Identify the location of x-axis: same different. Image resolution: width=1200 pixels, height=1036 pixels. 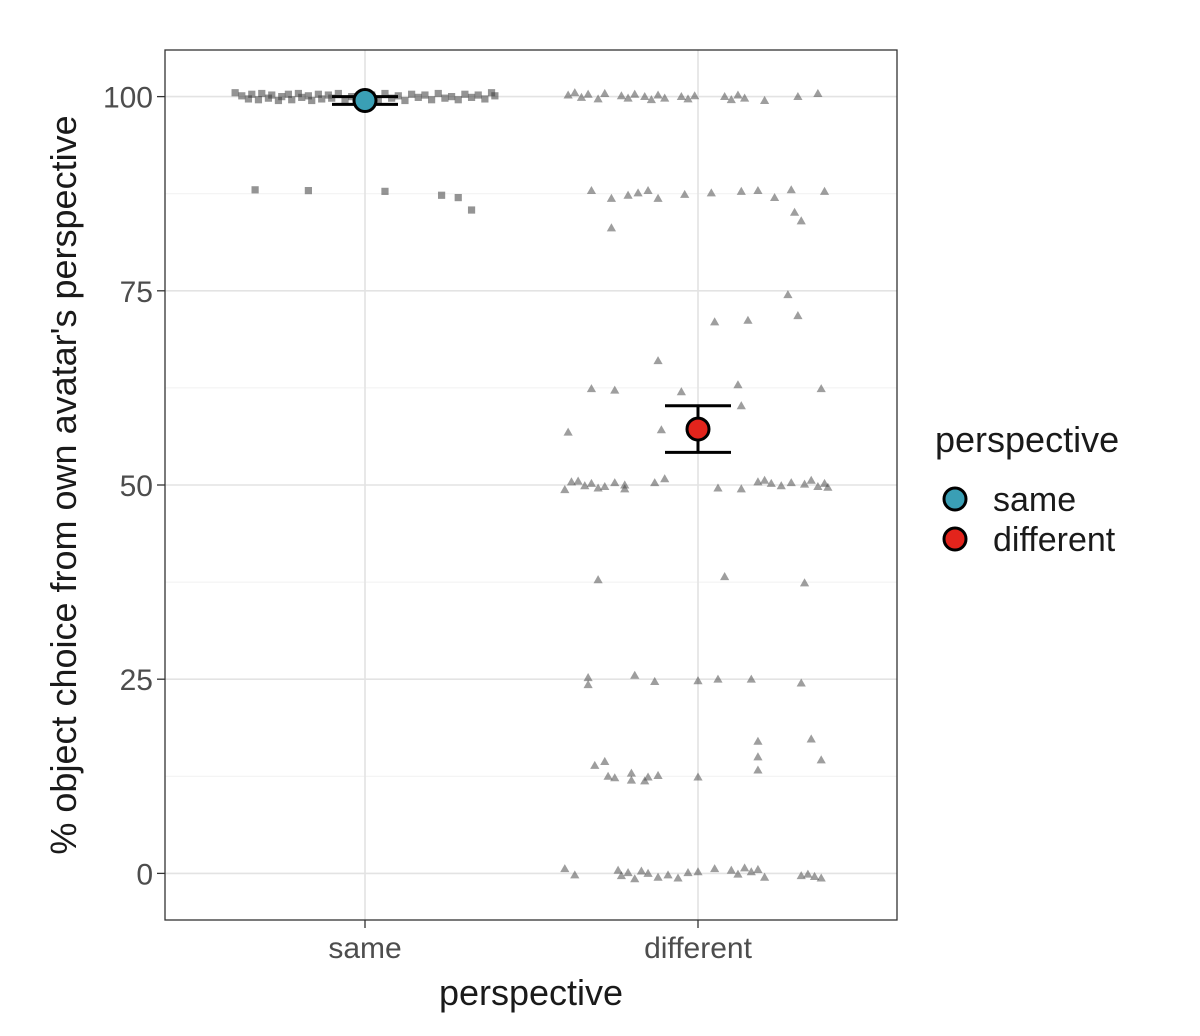
(540, 942).